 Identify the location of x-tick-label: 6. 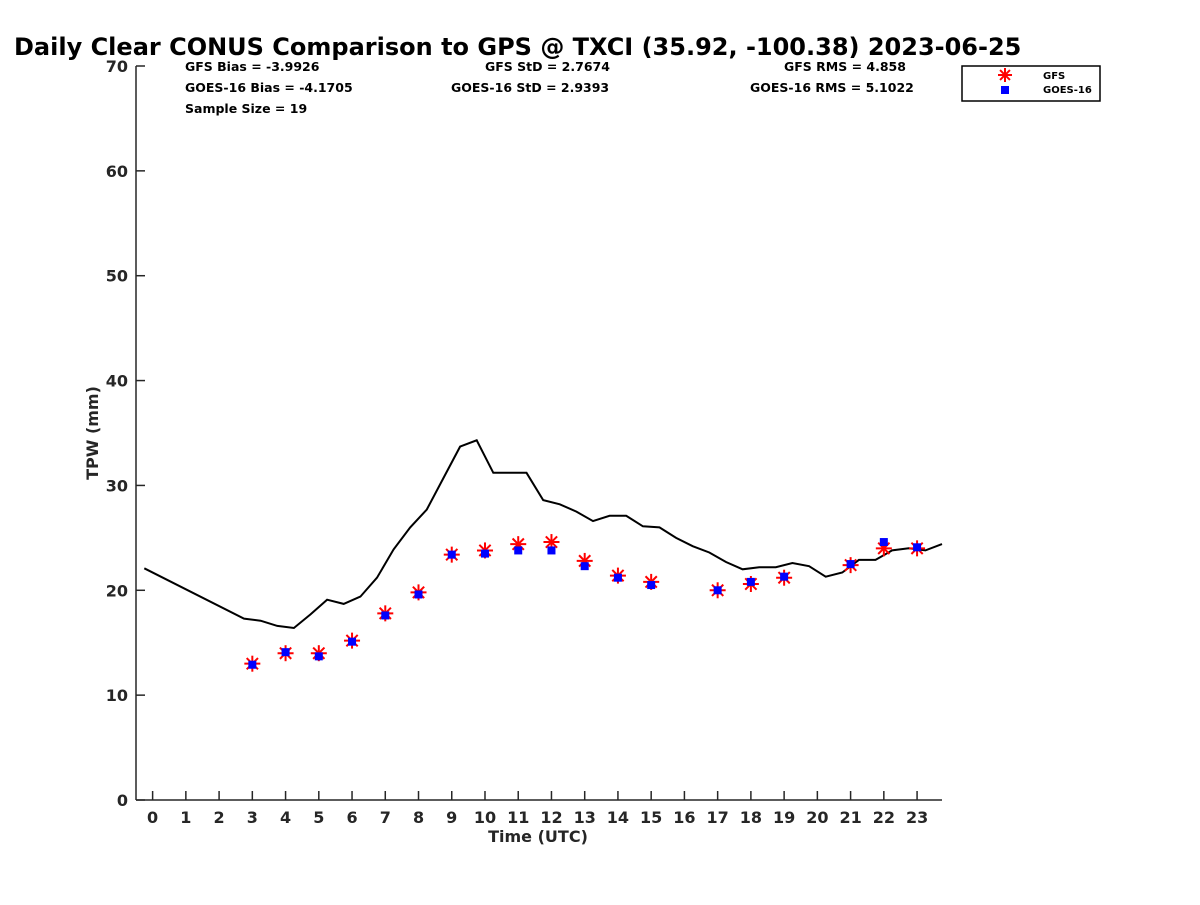
(351, 817).